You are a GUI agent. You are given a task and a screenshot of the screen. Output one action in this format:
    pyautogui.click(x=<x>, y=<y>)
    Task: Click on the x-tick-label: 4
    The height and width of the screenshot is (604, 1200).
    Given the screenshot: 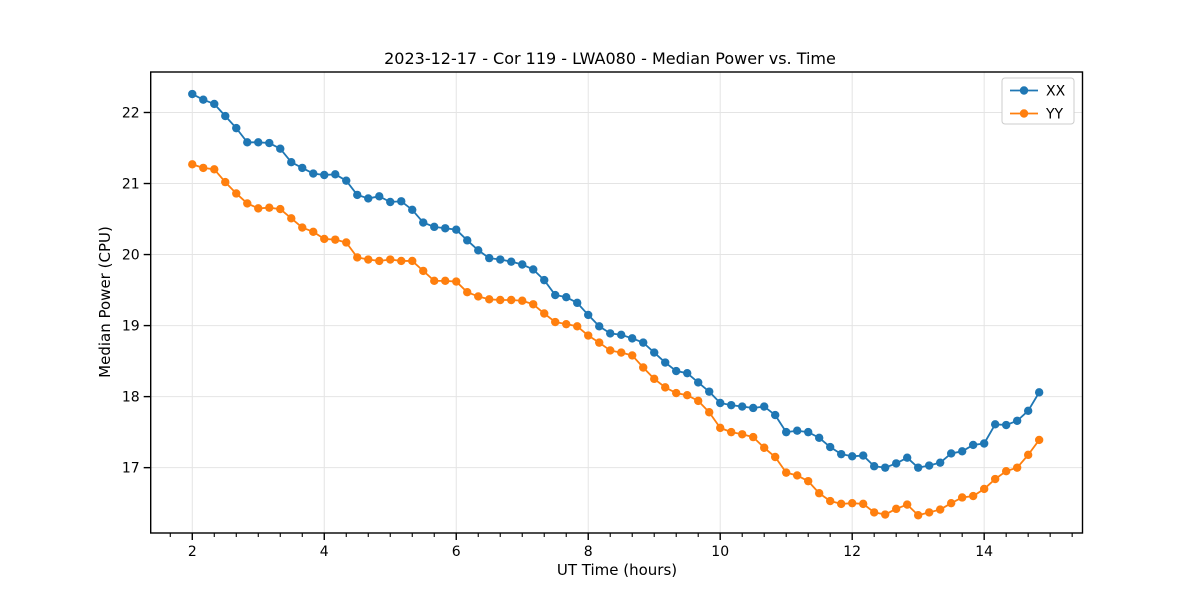 What is the action you would take?
    pyautogui.click(x=324, y=552)
    